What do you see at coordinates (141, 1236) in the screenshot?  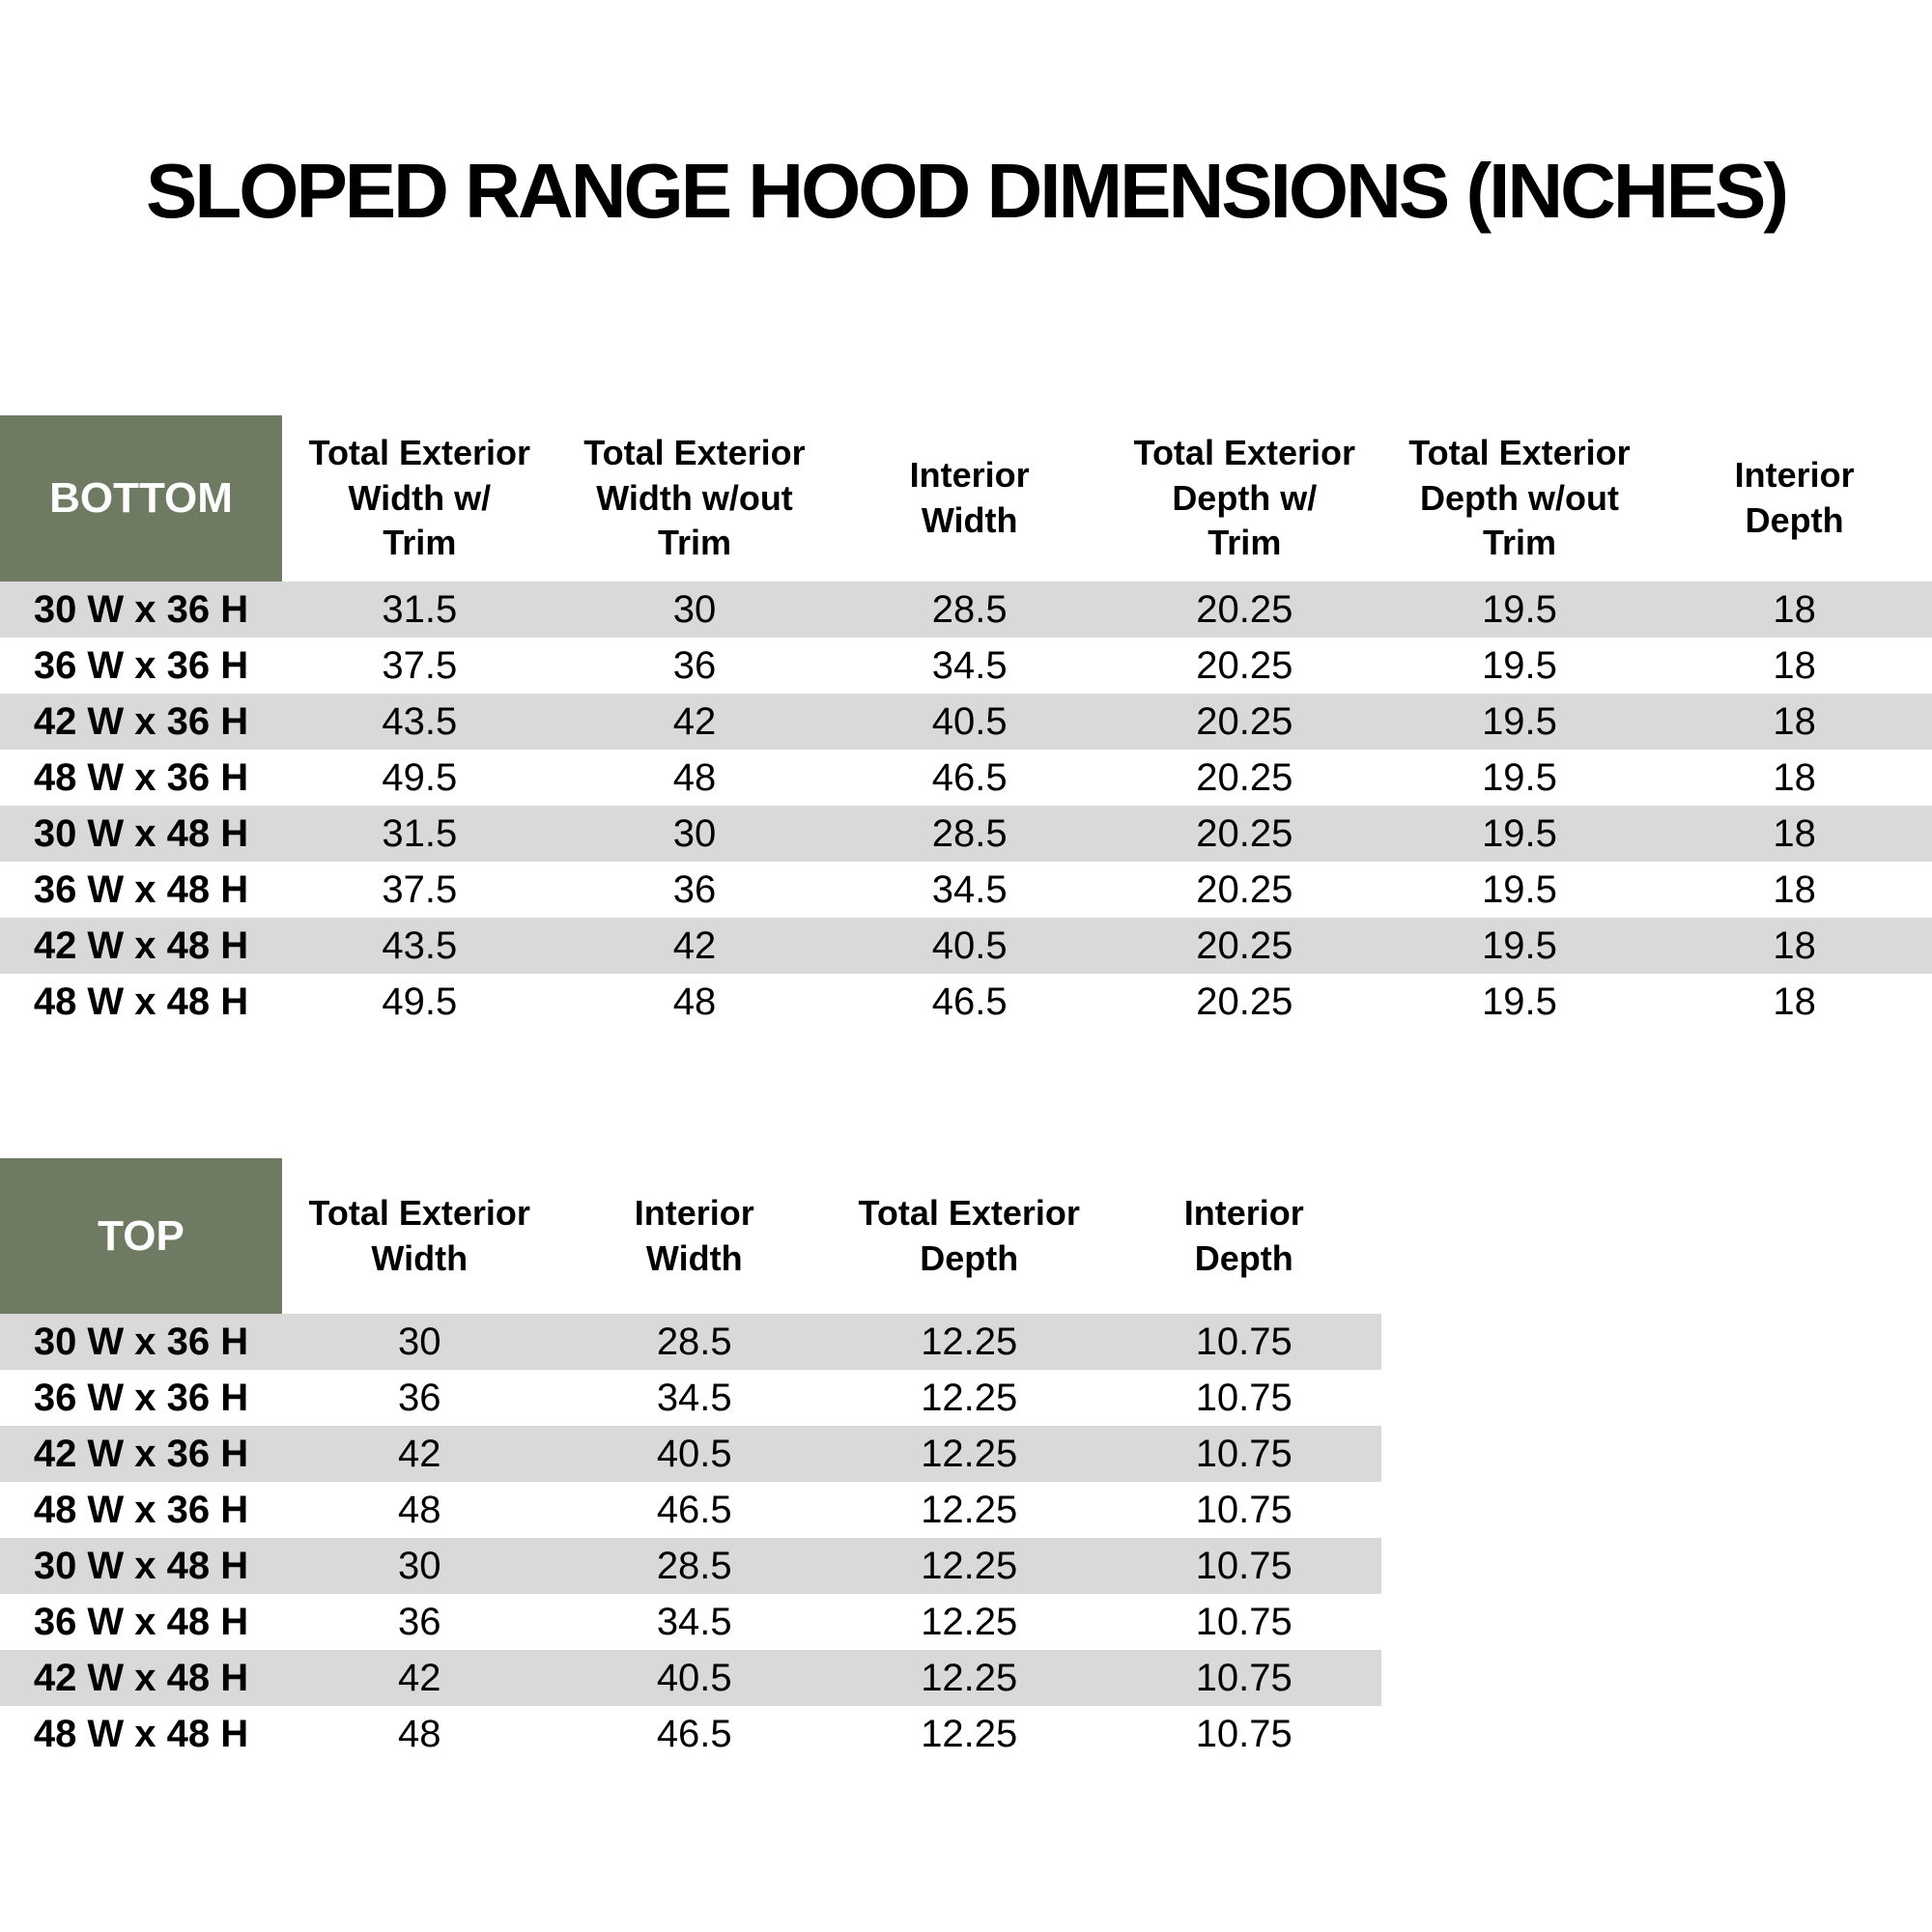 I see `top-corner-header: TOP` at bounding box center [141, 1236].